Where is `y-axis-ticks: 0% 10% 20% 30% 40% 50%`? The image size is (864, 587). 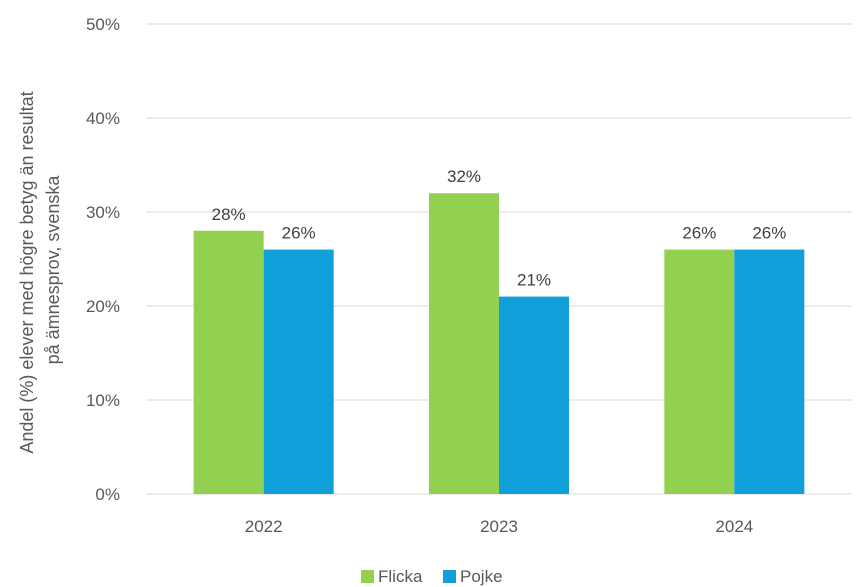
y-axis-ticks: 0% 10% 20% 30% 40% 50% is located at coordinates (103, 259).